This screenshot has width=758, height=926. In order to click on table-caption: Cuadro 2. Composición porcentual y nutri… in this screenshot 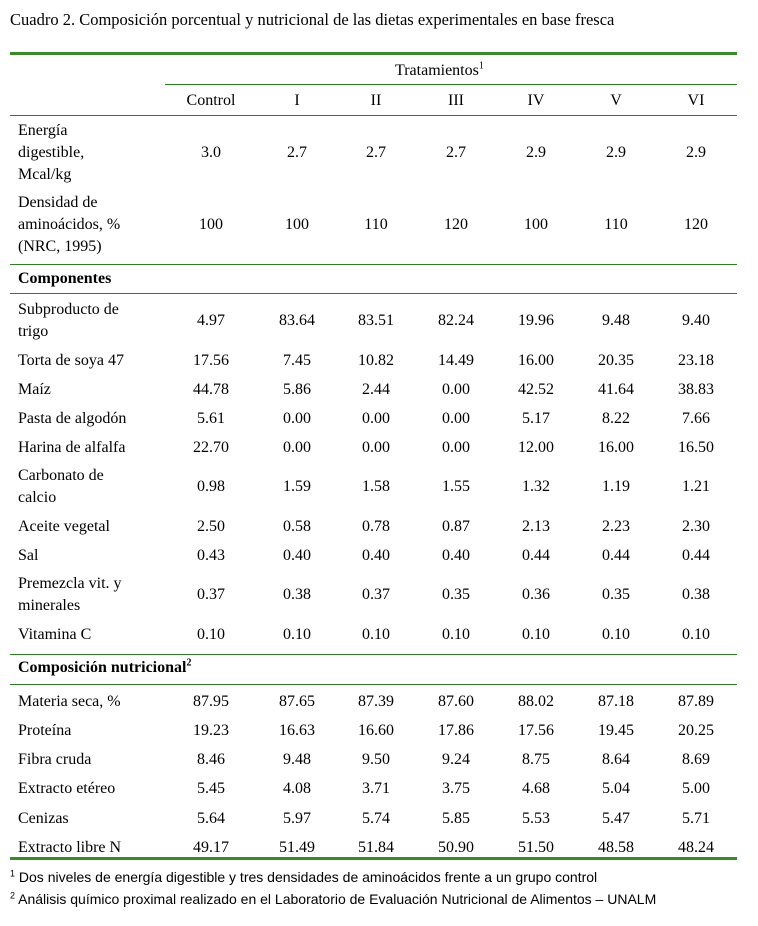, I will do `click(312, 19)`.